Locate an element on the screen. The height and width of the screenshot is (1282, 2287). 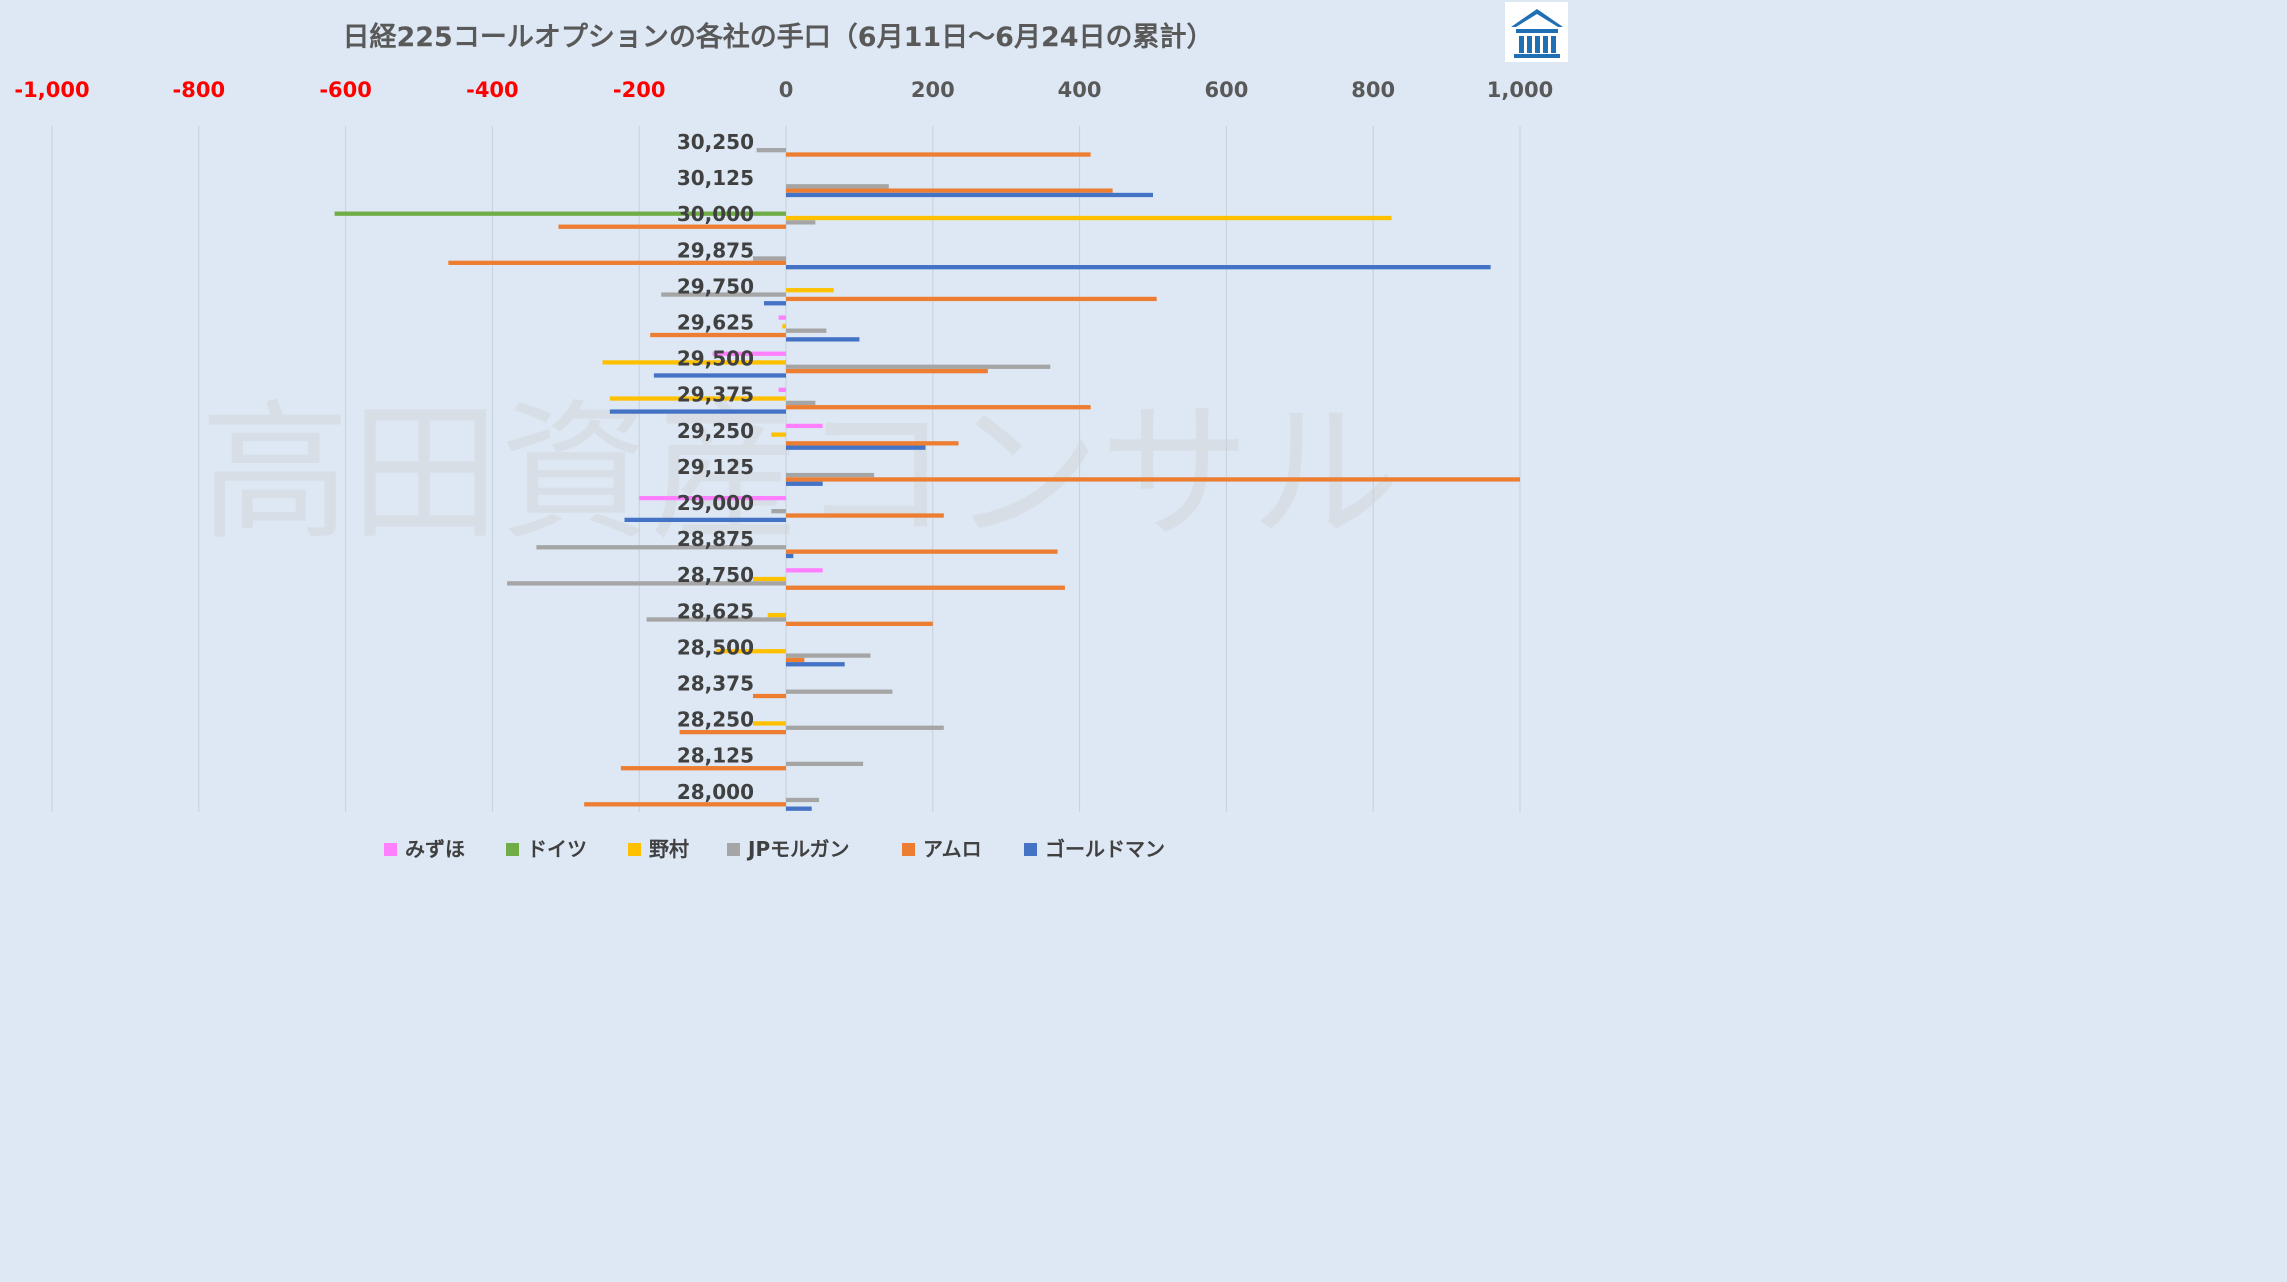
category-label: 28,250 is located at coordinates (715, 720).